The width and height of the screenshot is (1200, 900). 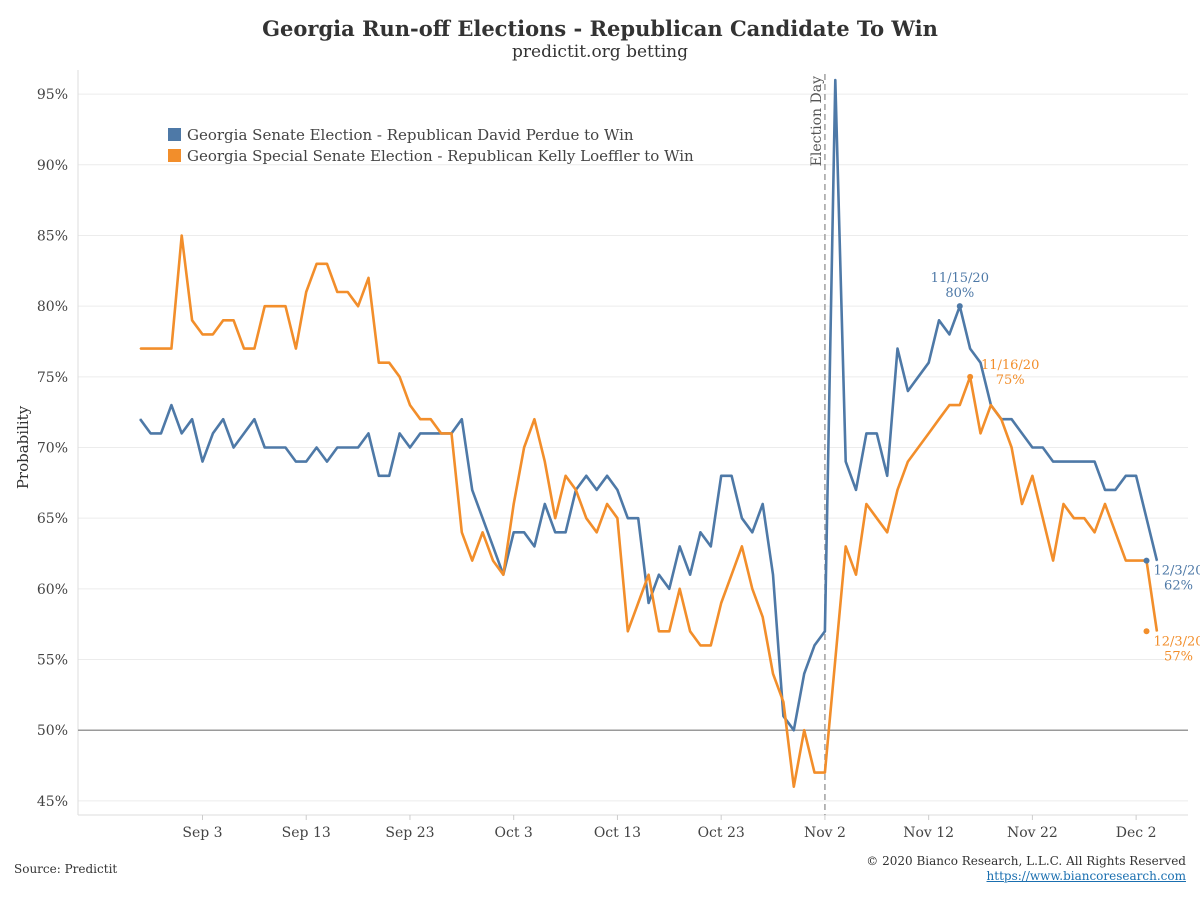 I want to click on annotation-date: 11/16/20, so click(x=1010, y=365).